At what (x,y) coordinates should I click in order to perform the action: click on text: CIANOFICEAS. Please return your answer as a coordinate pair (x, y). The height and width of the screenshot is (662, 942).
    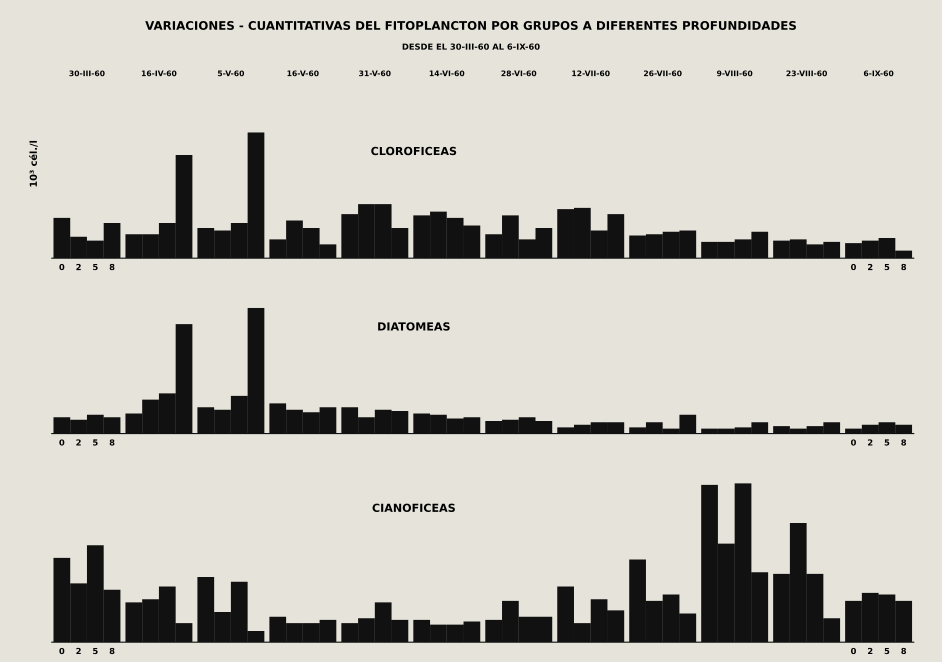
    Looking at the image, I should click on (413, 508).